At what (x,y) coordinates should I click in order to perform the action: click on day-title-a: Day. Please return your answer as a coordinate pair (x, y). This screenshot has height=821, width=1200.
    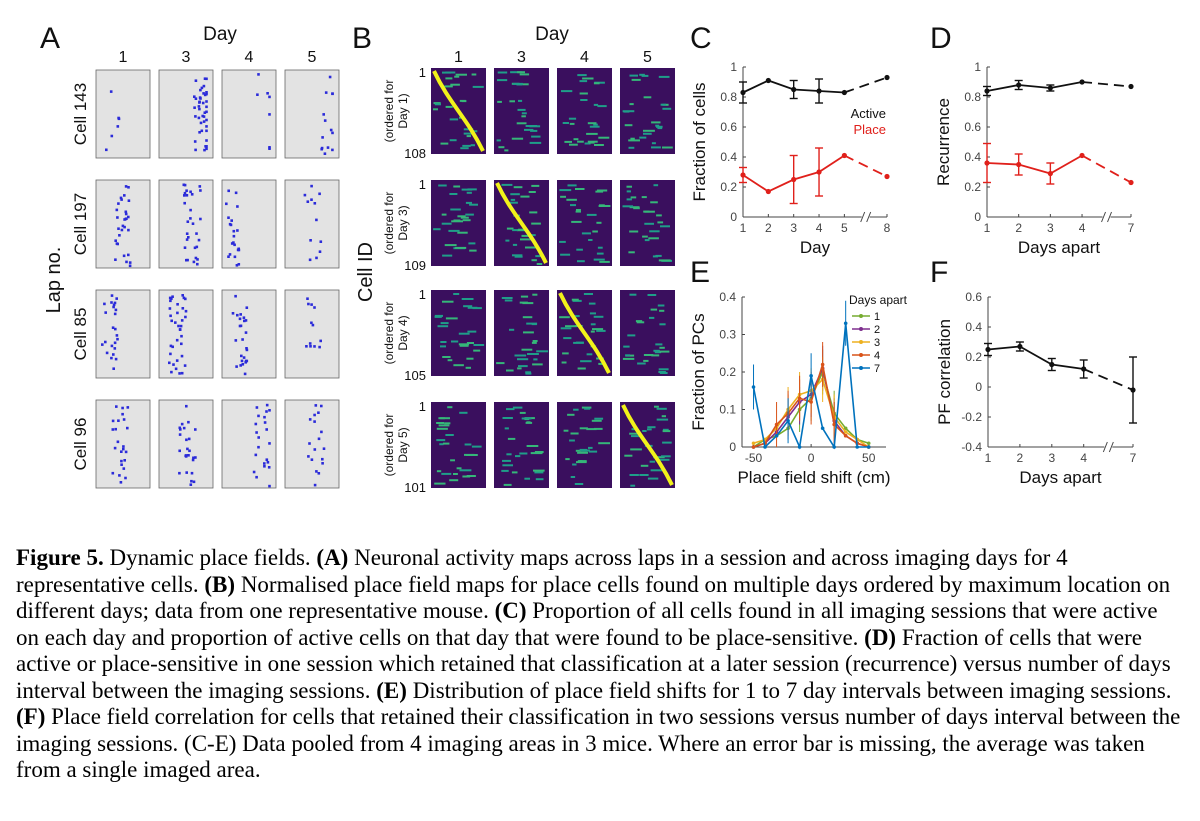
    Looking at the image, I should click on (220, 34).